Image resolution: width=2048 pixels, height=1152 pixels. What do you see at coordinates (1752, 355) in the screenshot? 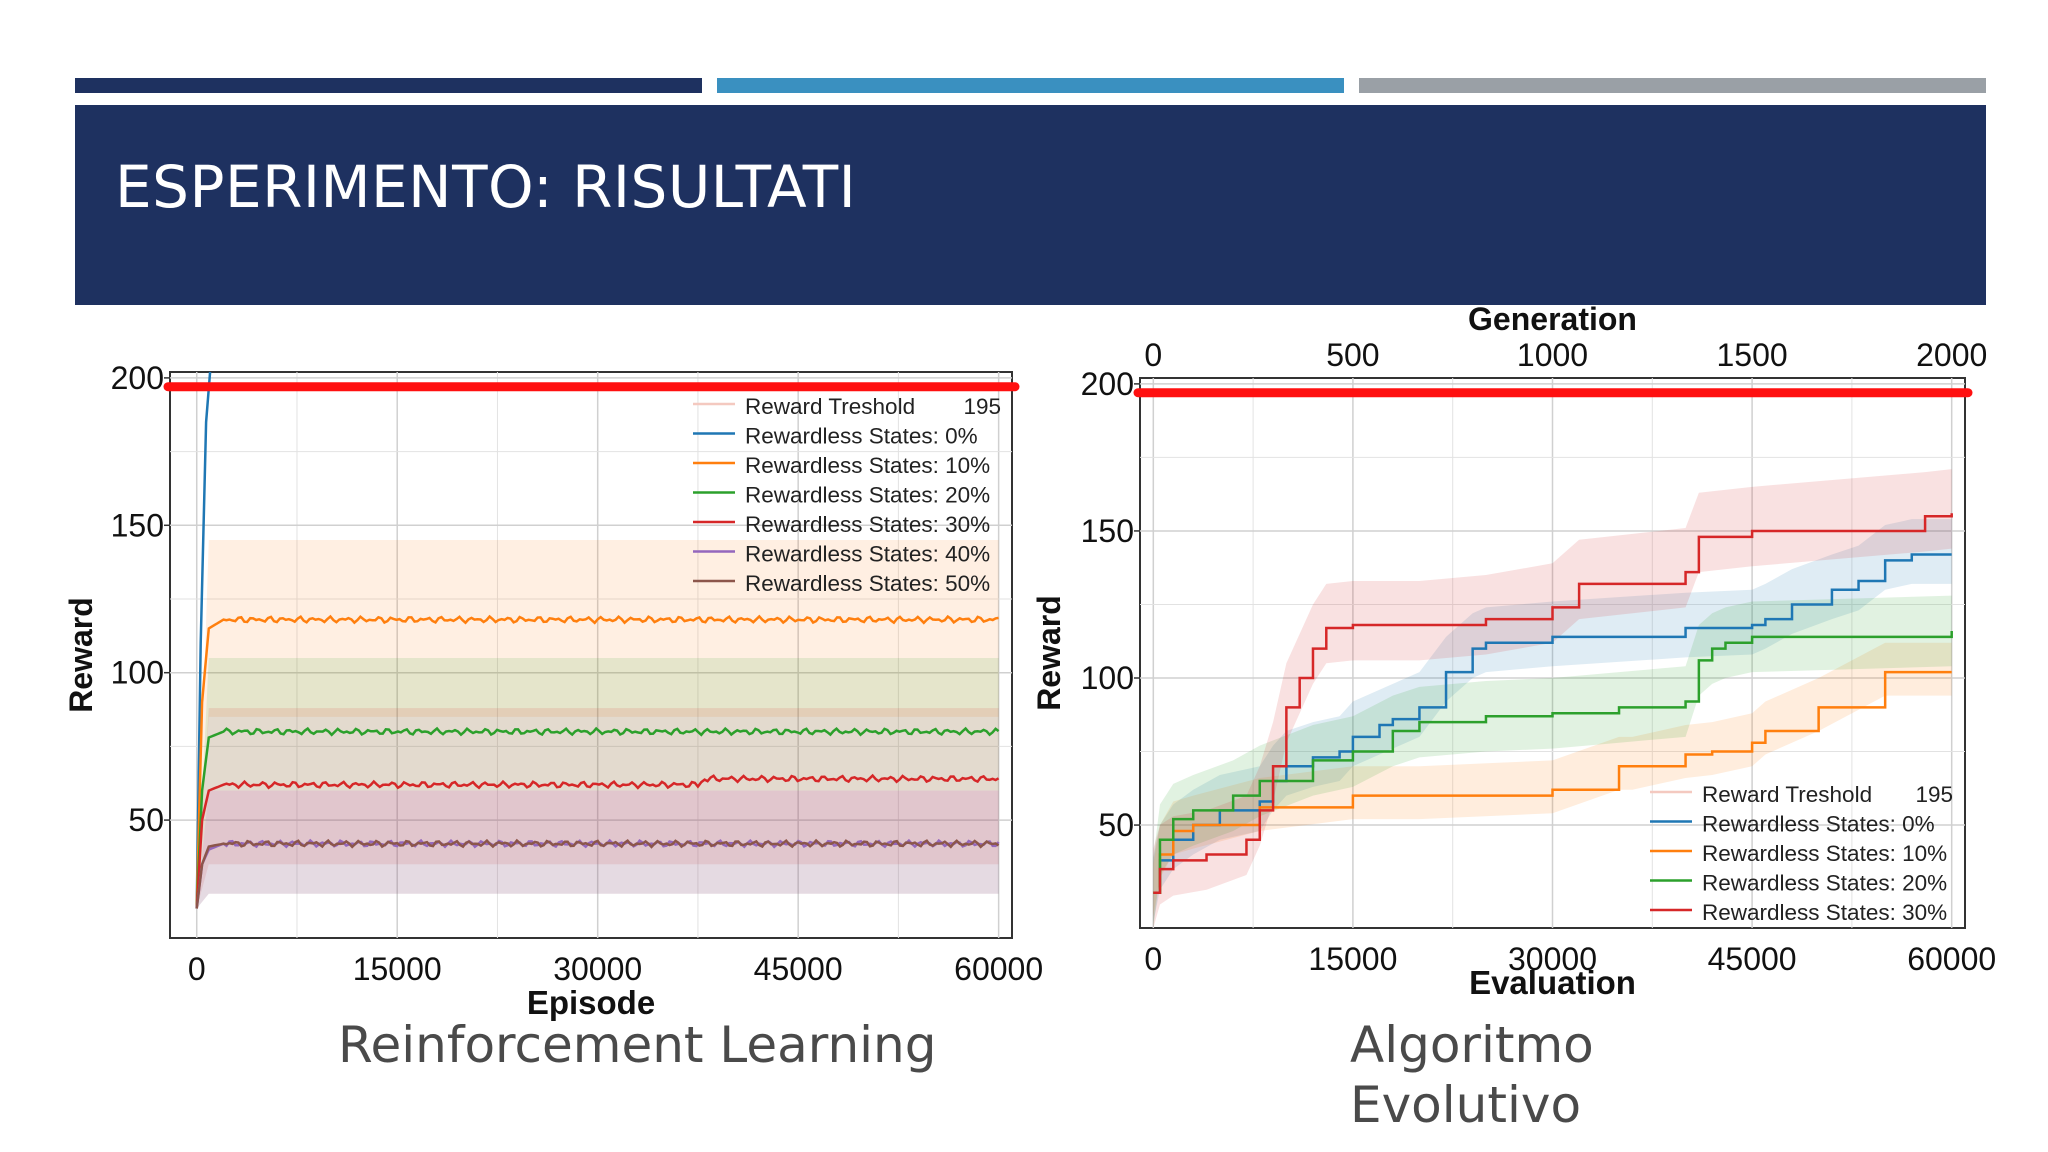
I see `top-x-tick-label: 1500` at bounding box center [1752, 355].